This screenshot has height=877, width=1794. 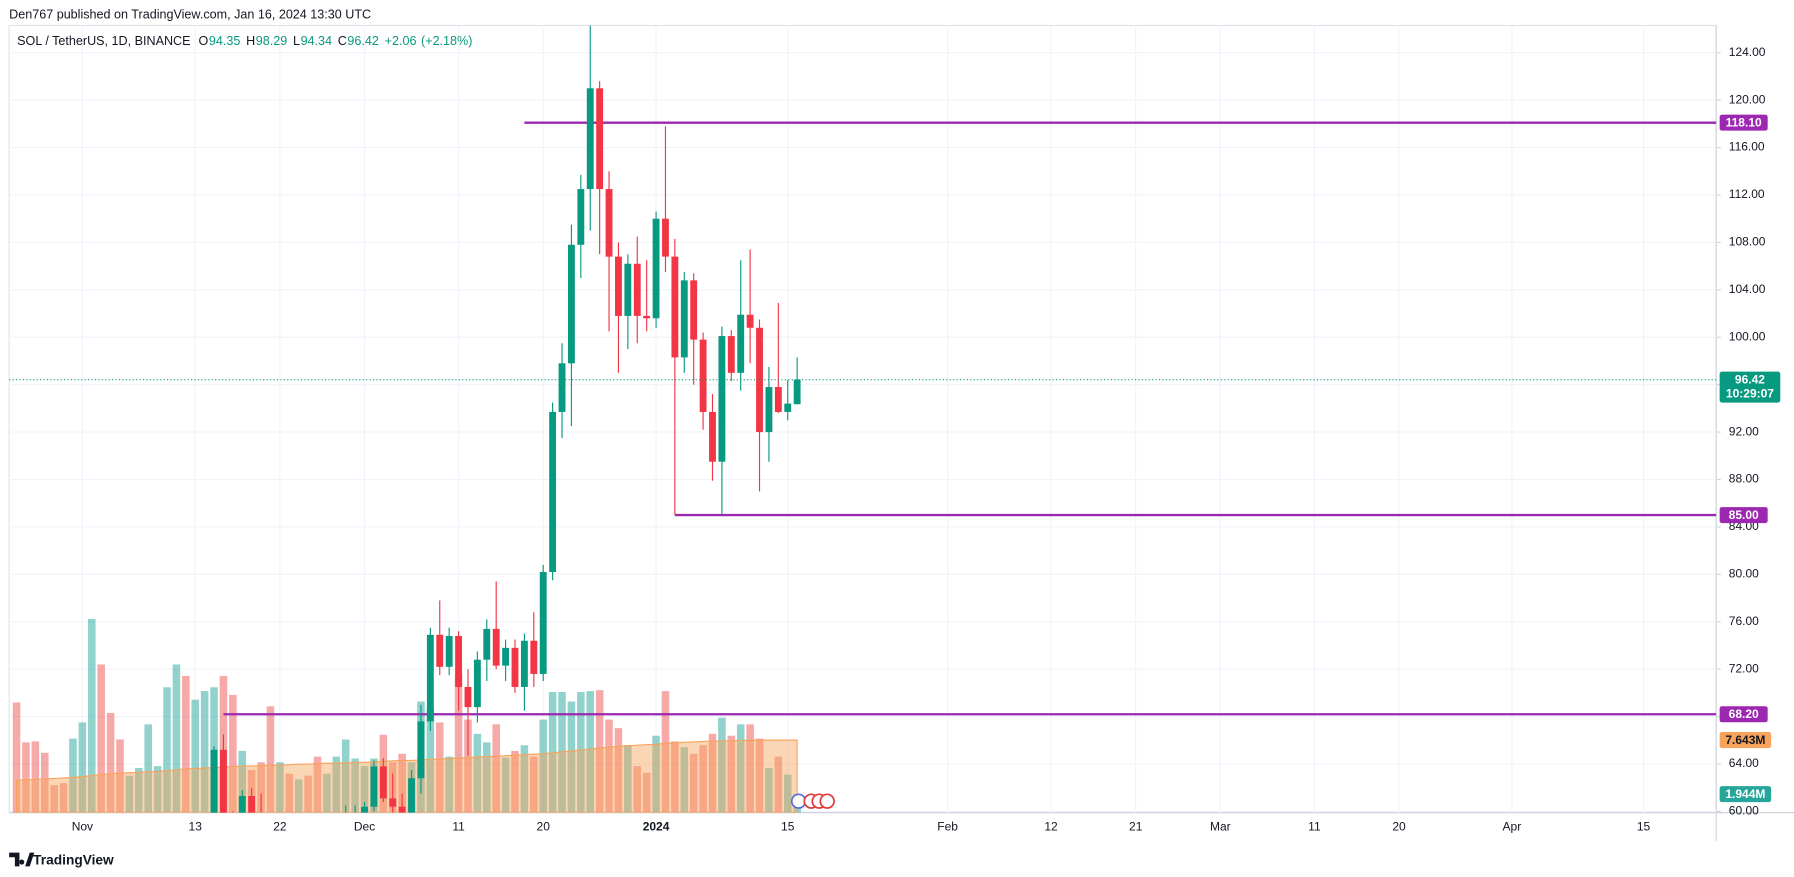 I want to click on x-tick-label: 22, so click(x=280, y=827).